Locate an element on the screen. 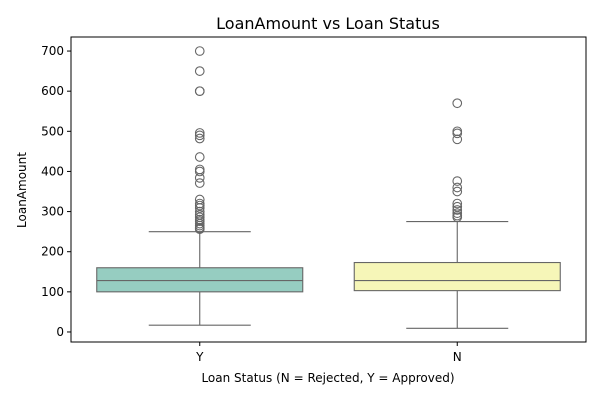 This screenshot has height=400, width=600. chart-title: LoanAmount vs Loan Status is located at coordinates (328, 23).